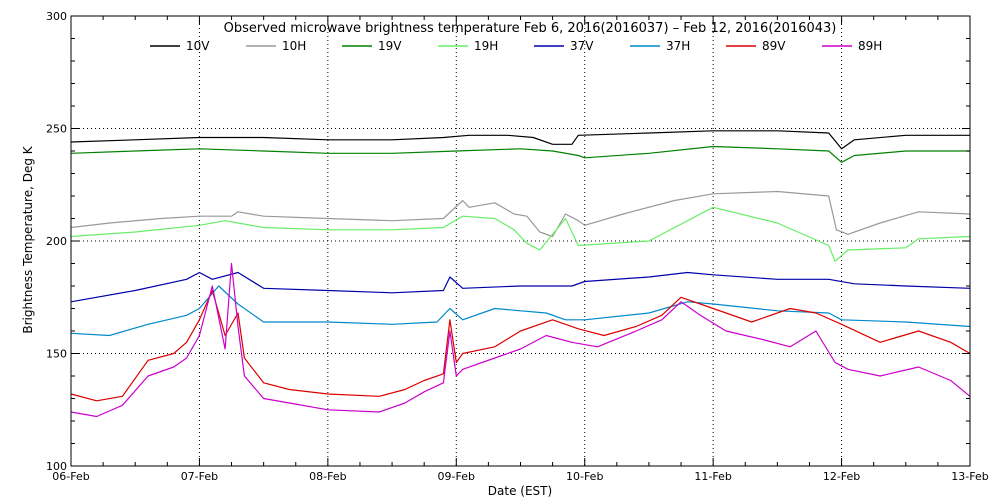 Image resolution: width=1000 pixels, height=500 pixels. I want to click on y-axis-title: Brightness Temperature, Deg K, so click(28, 239).